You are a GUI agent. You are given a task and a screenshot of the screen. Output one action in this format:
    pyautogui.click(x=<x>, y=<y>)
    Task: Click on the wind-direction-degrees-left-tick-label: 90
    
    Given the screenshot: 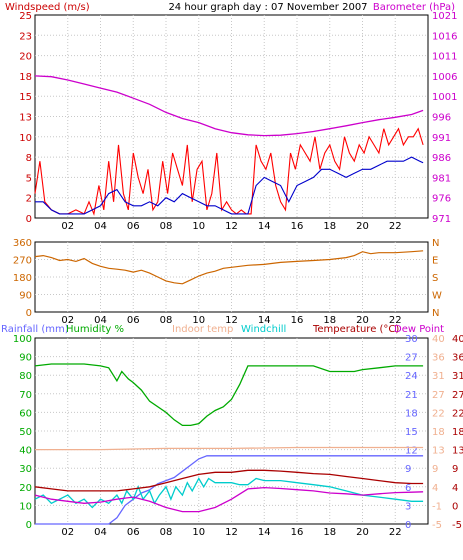 What is the action you would take?
    pyautogui.click(x=25, y=296)
    